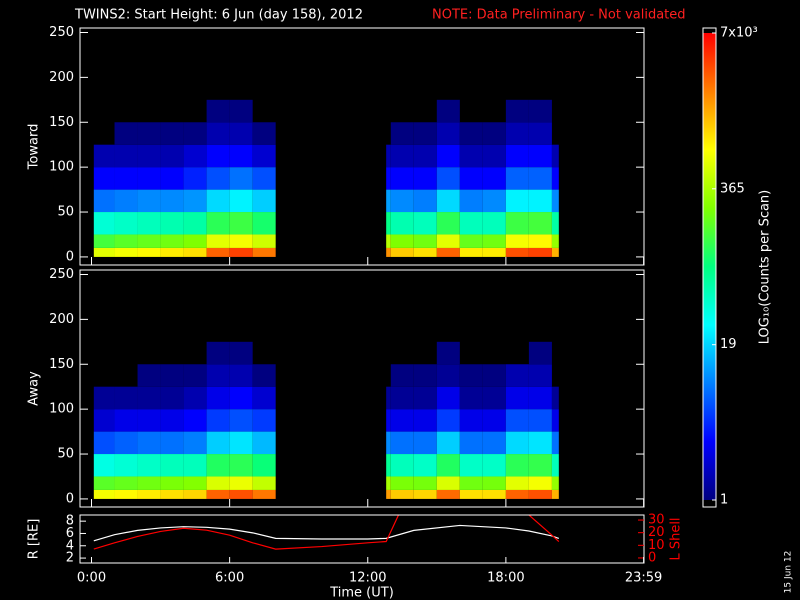  Describe the element at coordinates (652, 557) in the screenshot. I see `y2-tick-label: 0` at that location.